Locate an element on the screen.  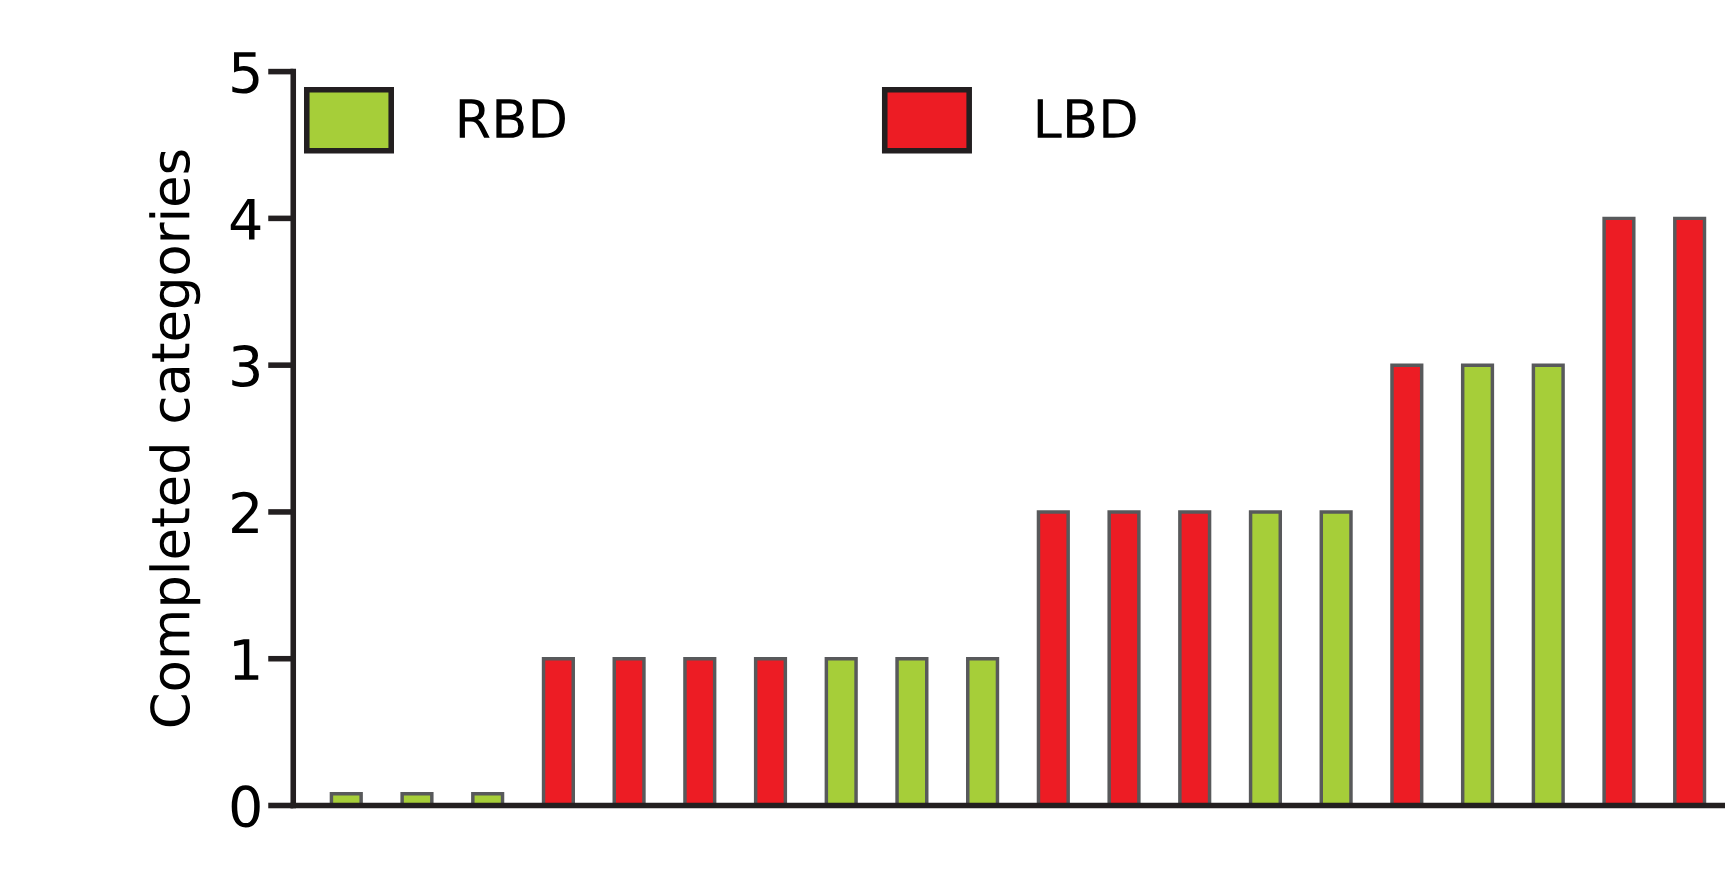
legend-label: LBD is located at coordinates (1086, 118).